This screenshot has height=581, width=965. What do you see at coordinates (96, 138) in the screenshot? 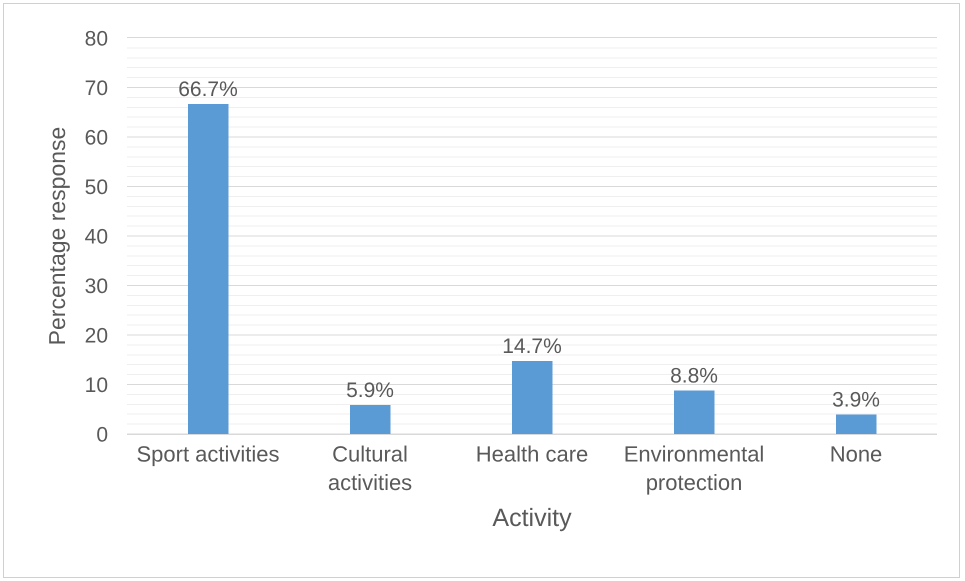
I see `y-tick-label: 60` at bounding box center [96, 138].